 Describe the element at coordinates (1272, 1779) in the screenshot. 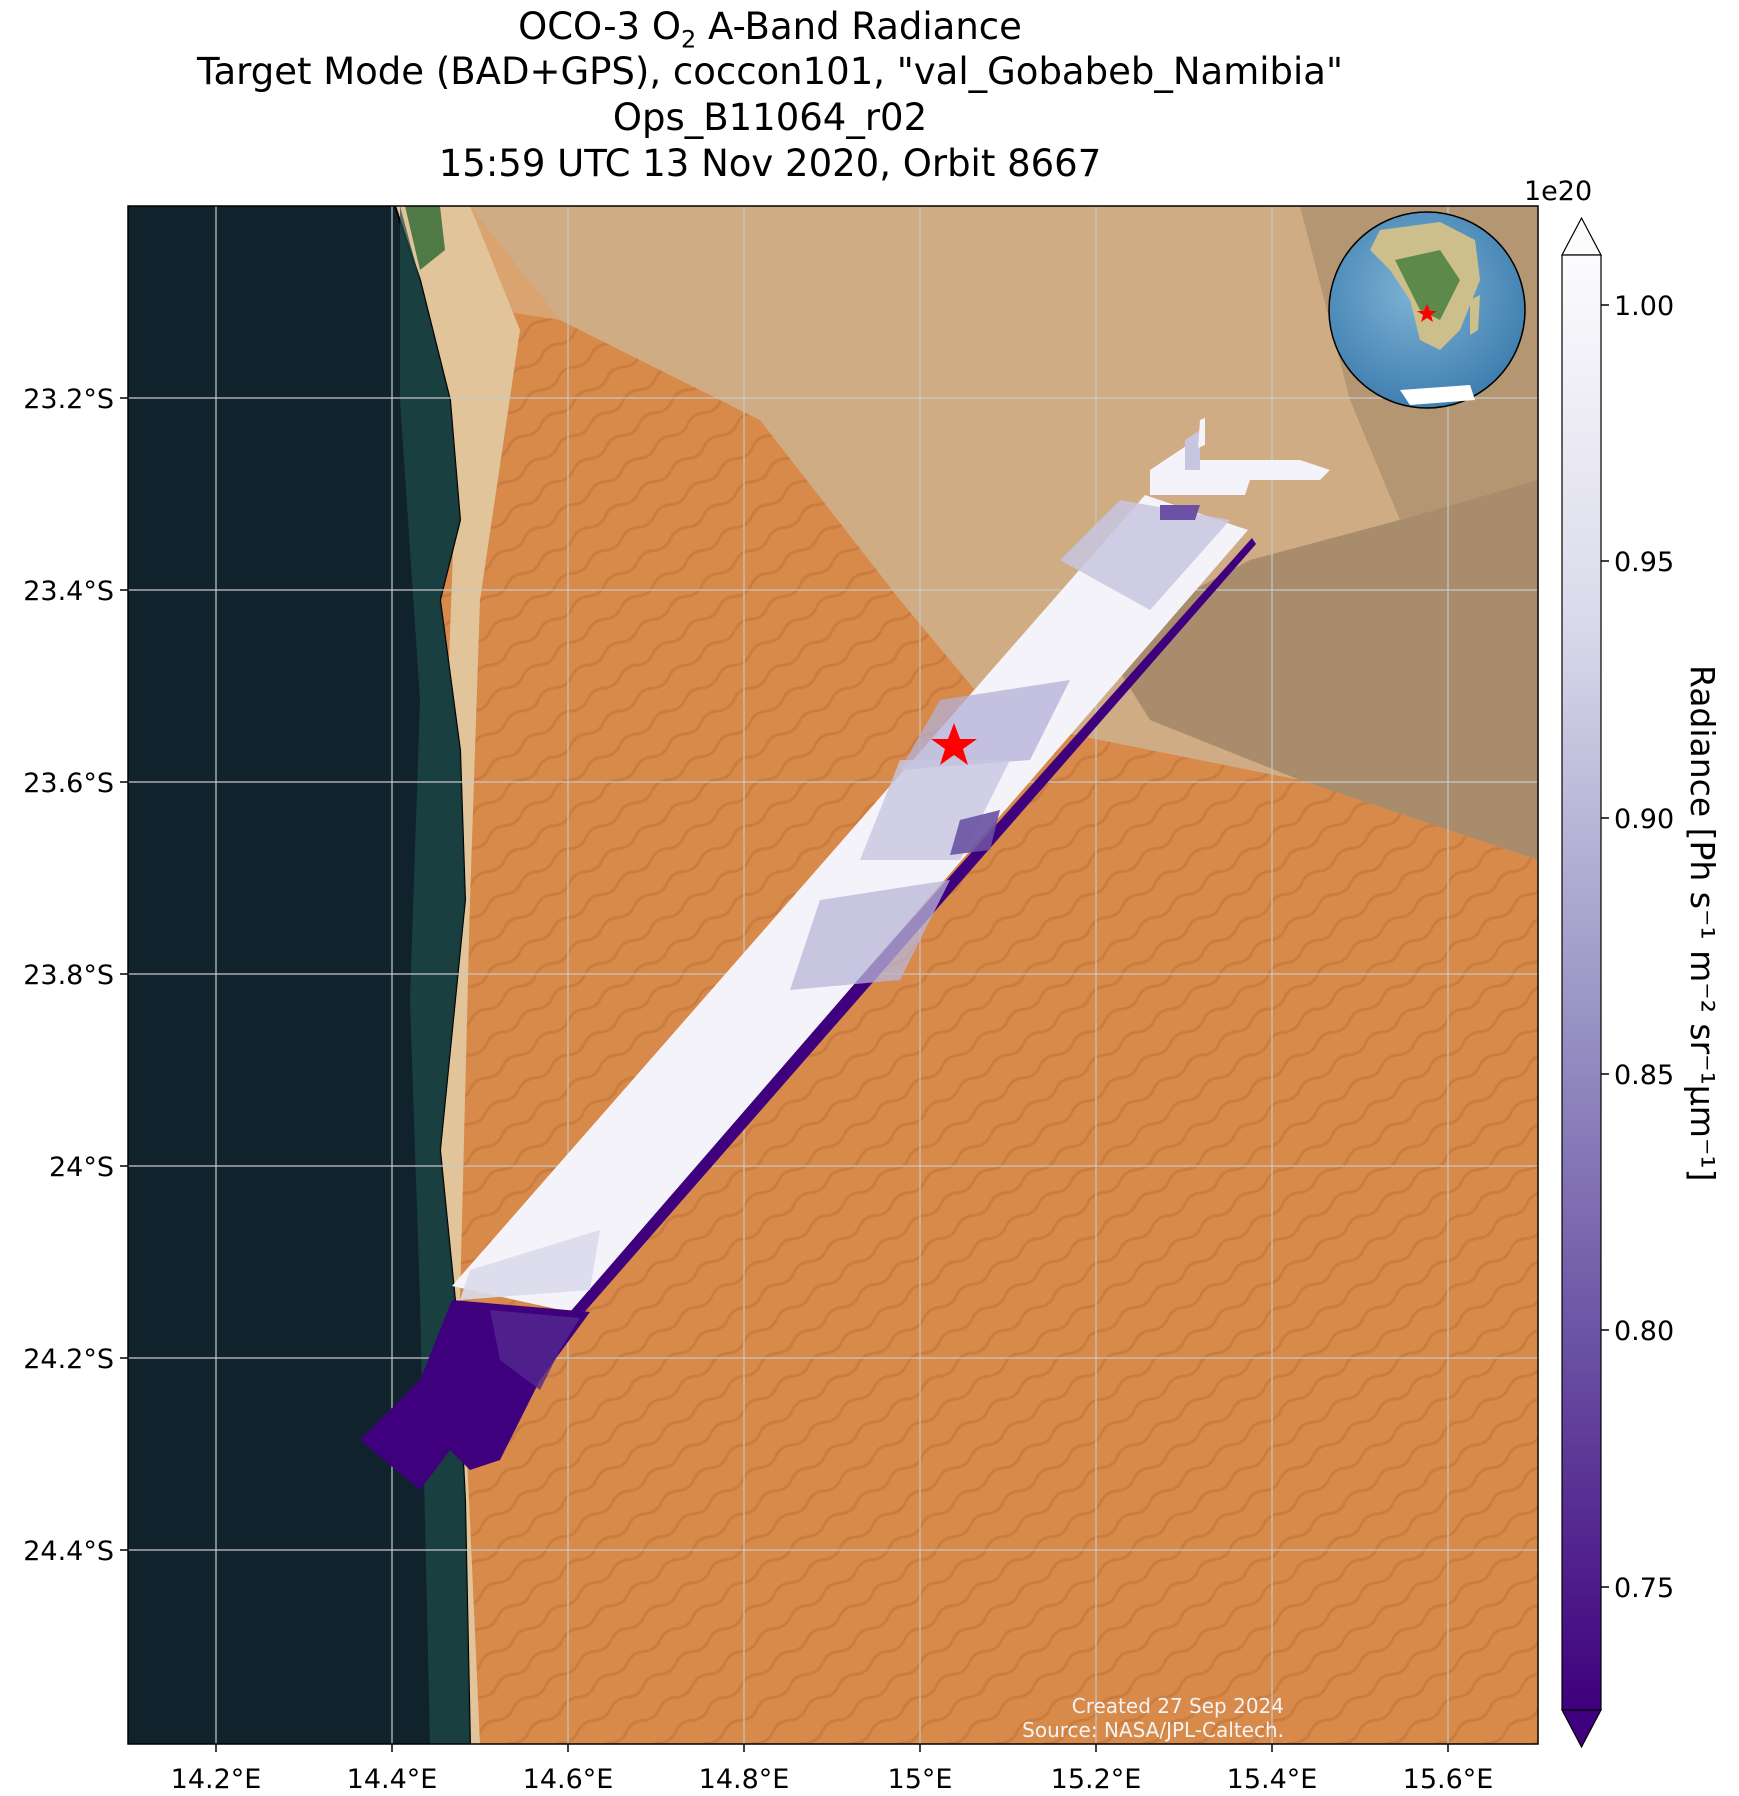

I see `lon-tick: 15.4°E` at that location.